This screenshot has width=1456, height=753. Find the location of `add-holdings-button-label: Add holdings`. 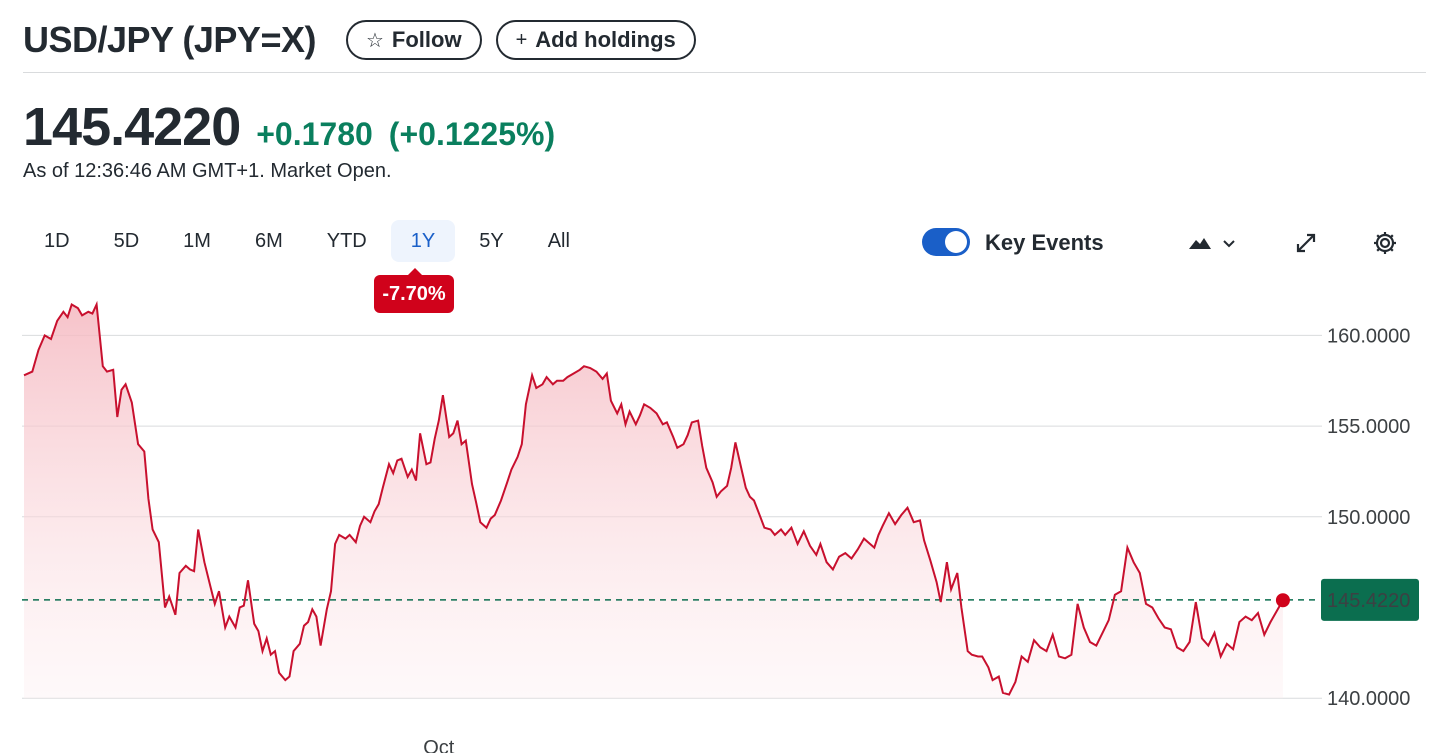

add-holdings-button-label: Add holdings is located at coordinates (605, 39).